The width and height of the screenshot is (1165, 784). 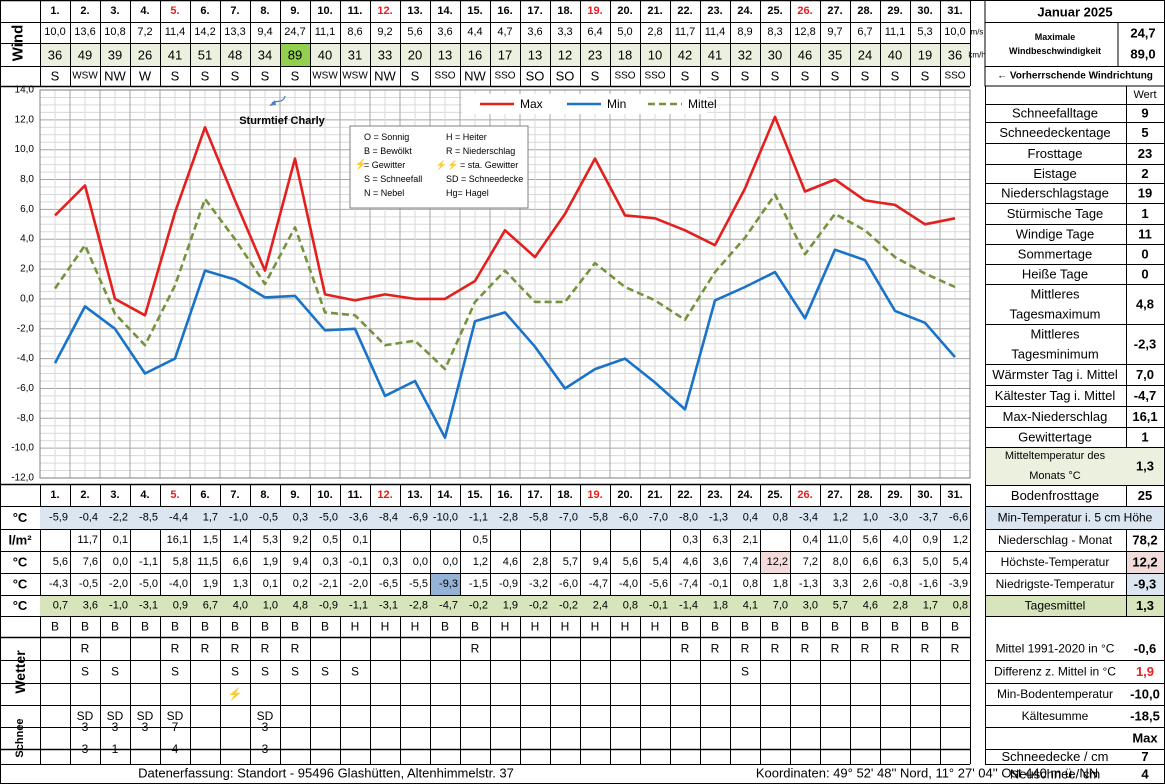 I want to click on wind-kmh-value: 17, so click(x=505, y=55).